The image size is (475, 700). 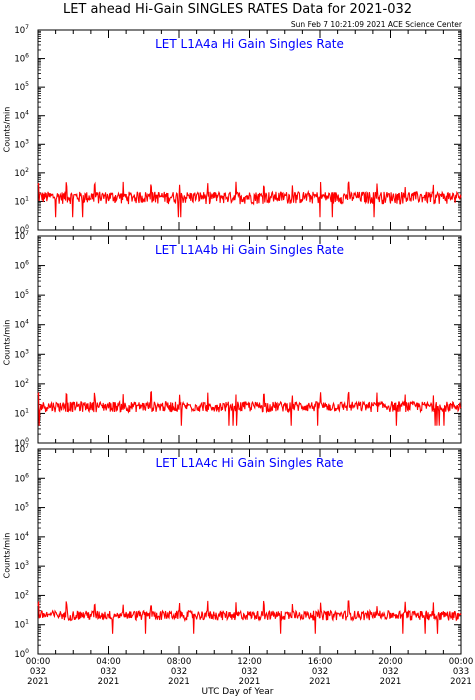 What do you see at coordinates (249, 250) in the screenshot?
I see `panel-b-title: LET L1A4b Hi Gain Singles Rate` at bounding box center [249, 250].